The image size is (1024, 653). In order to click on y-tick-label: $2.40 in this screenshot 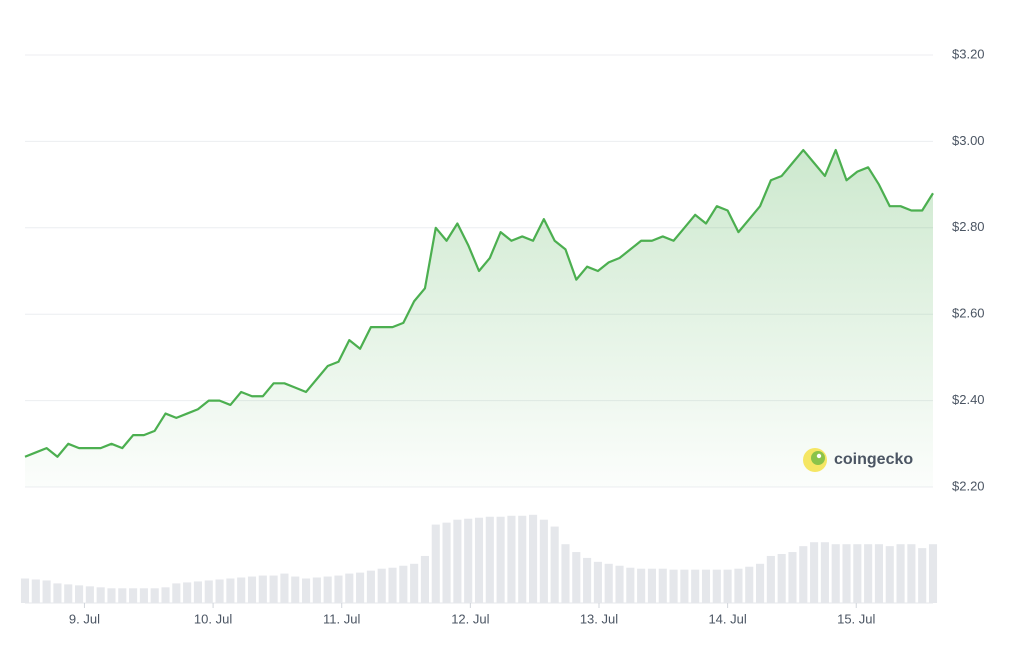, I will do `click(968, 399)`.